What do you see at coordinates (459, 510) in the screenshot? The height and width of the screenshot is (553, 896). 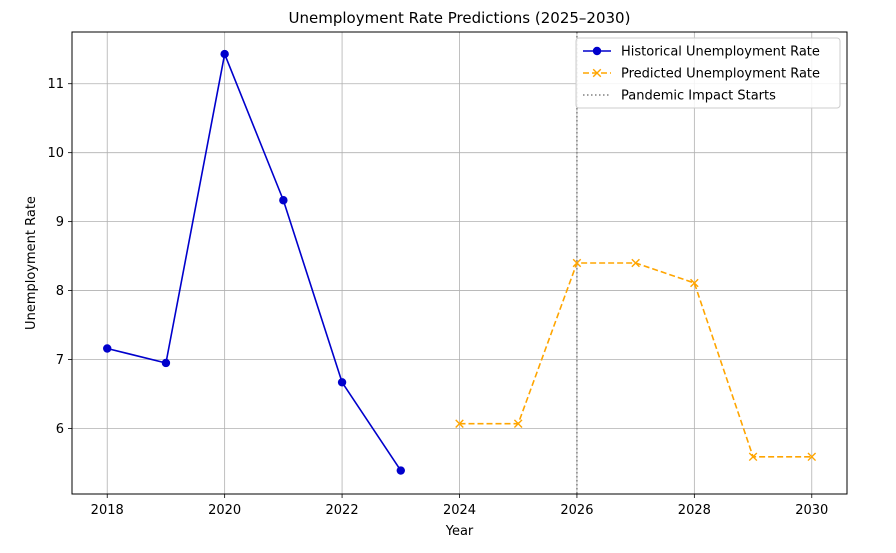 I see `x-tick-label: 2024` at bounding box center [459, 510].